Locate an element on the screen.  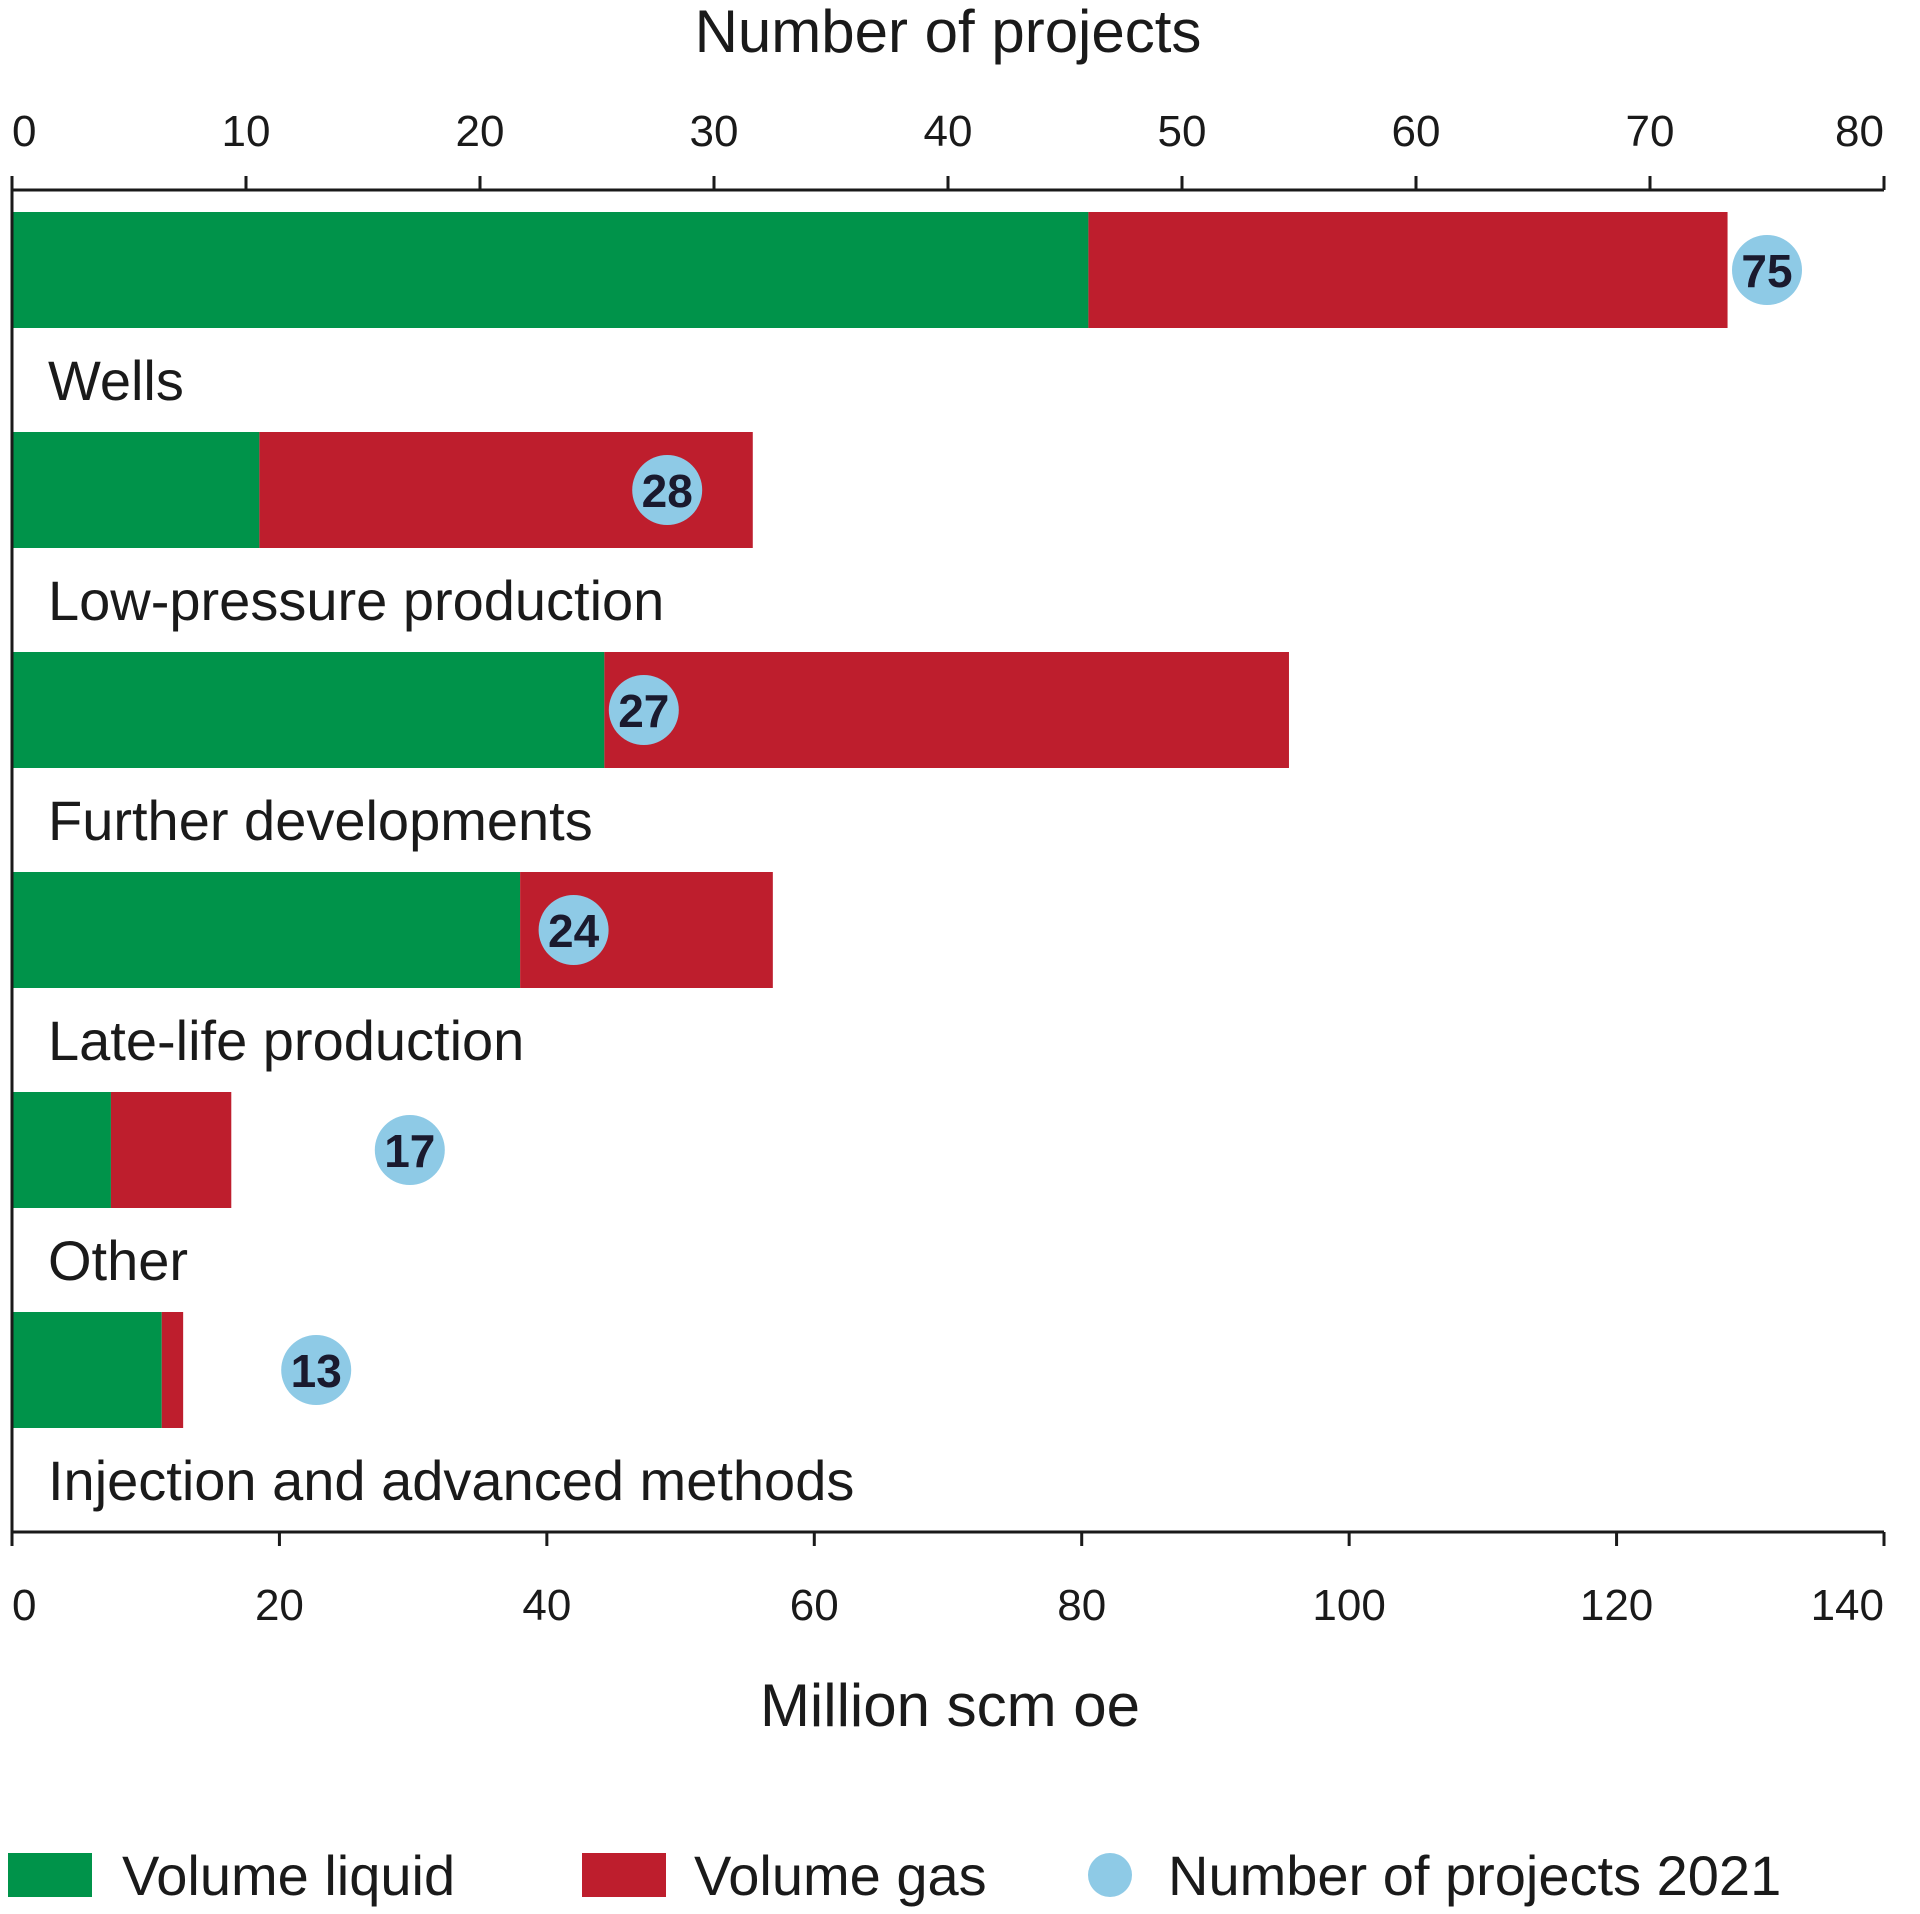
legend-swatch-gas is located at coordinates (624, 1875).